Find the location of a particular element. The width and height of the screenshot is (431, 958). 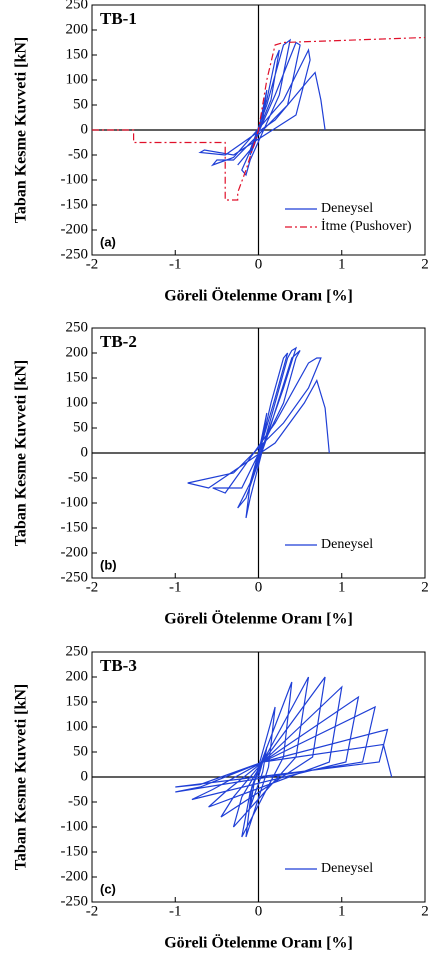

legend-label: İtme (Pushover) is located at coordinates (366, 226).